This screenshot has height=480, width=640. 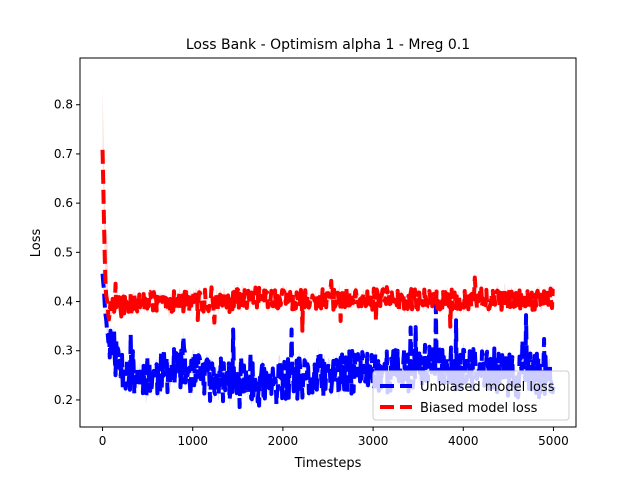 I want to click on legend-box, so click(x=471, y=395).